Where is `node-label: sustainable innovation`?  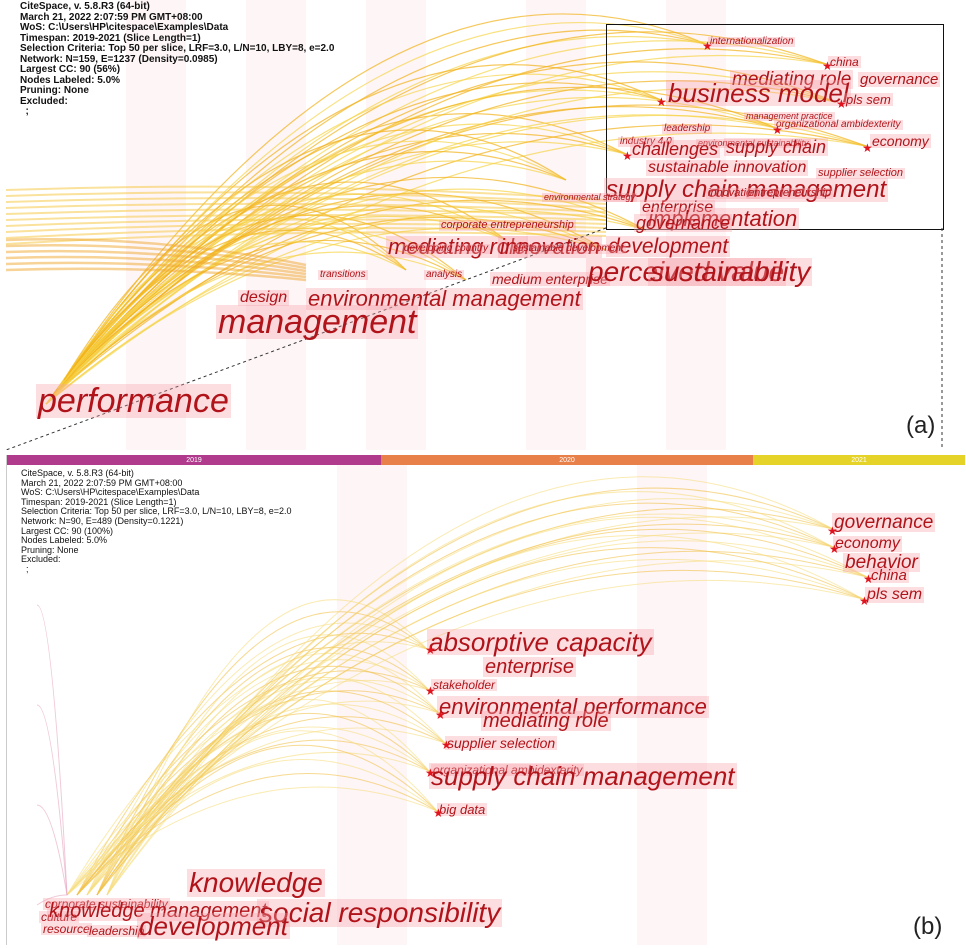
node-label: sustainable innovation is located at coordinates (727, 167).